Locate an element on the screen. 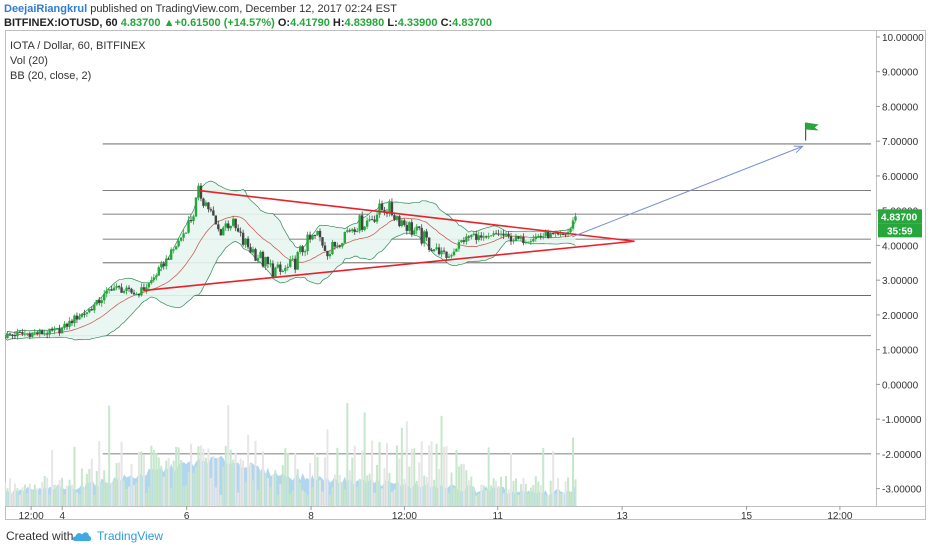 The width and height of the screenshot is (932, 550). legend-title: IOTA / Dollar, 60, BITFINEX is located at coordinates (78, 46).